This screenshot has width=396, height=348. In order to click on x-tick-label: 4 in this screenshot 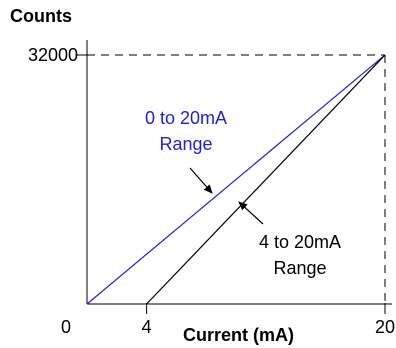, I will do `click(147, 327)`.